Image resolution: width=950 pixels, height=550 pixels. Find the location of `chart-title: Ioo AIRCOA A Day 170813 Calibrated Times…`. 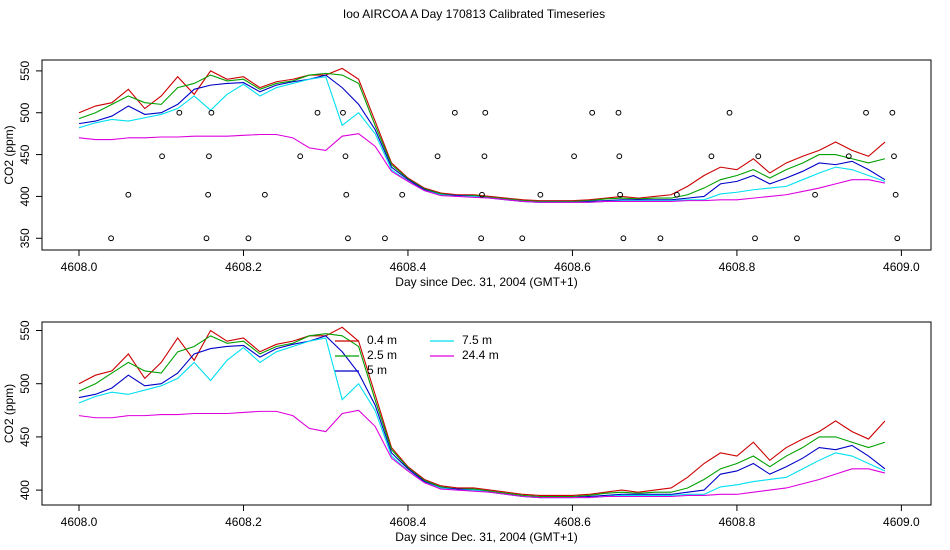

chart-title: Ioo AIRCOA A Day 170813 Calibrated Times… is located at coordinates (474, 14).